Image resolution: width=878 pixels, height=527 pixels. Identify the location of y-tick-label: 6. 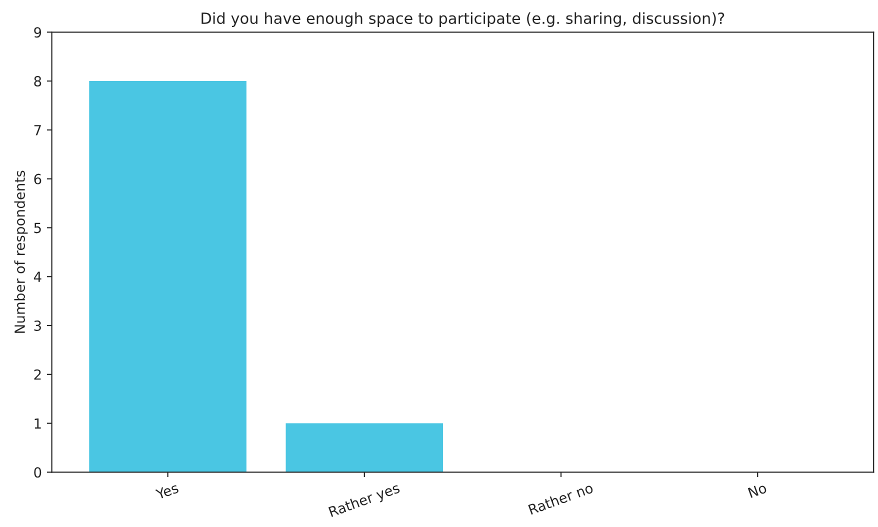
(38, 179).